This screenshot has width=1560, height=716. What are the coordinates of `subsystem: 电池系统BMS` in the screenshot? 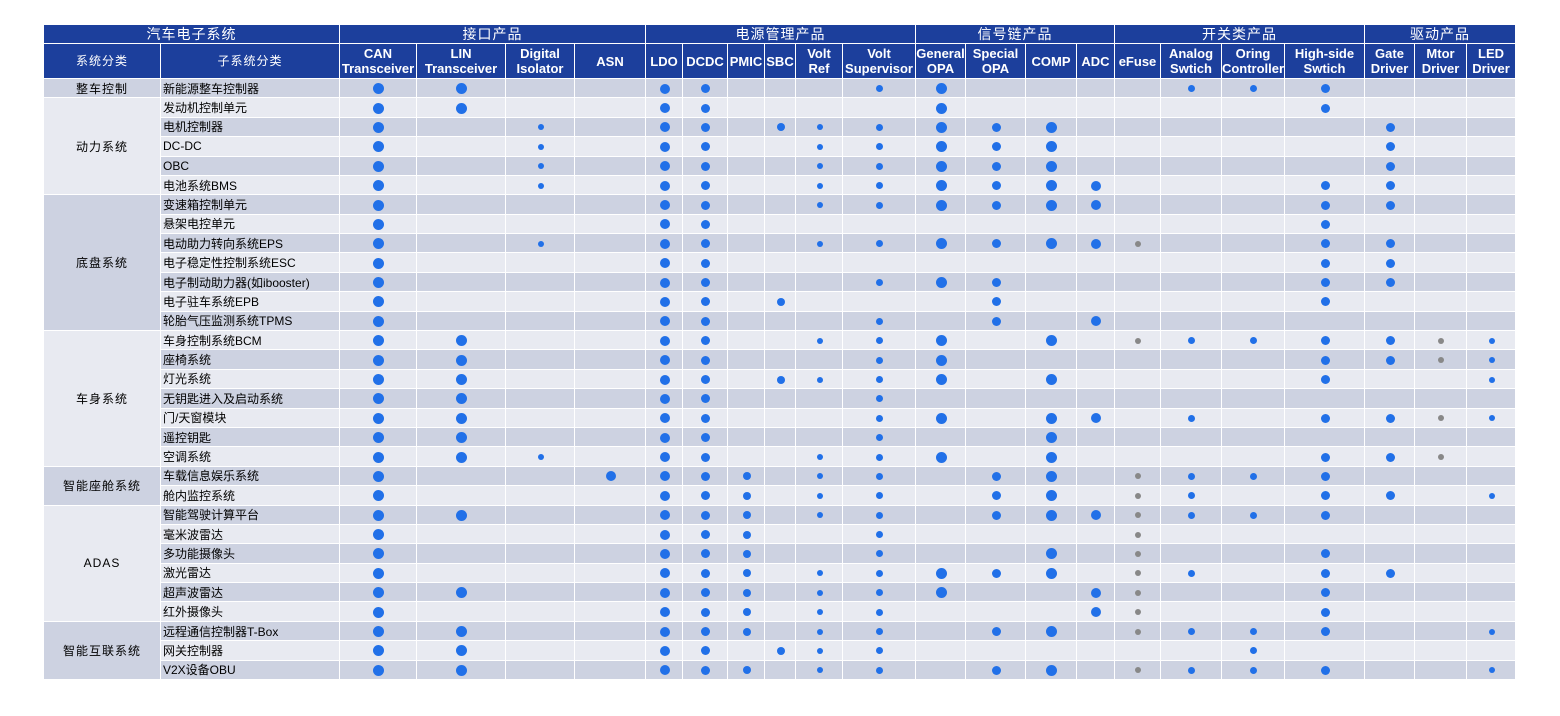 It's located at (250, 185).